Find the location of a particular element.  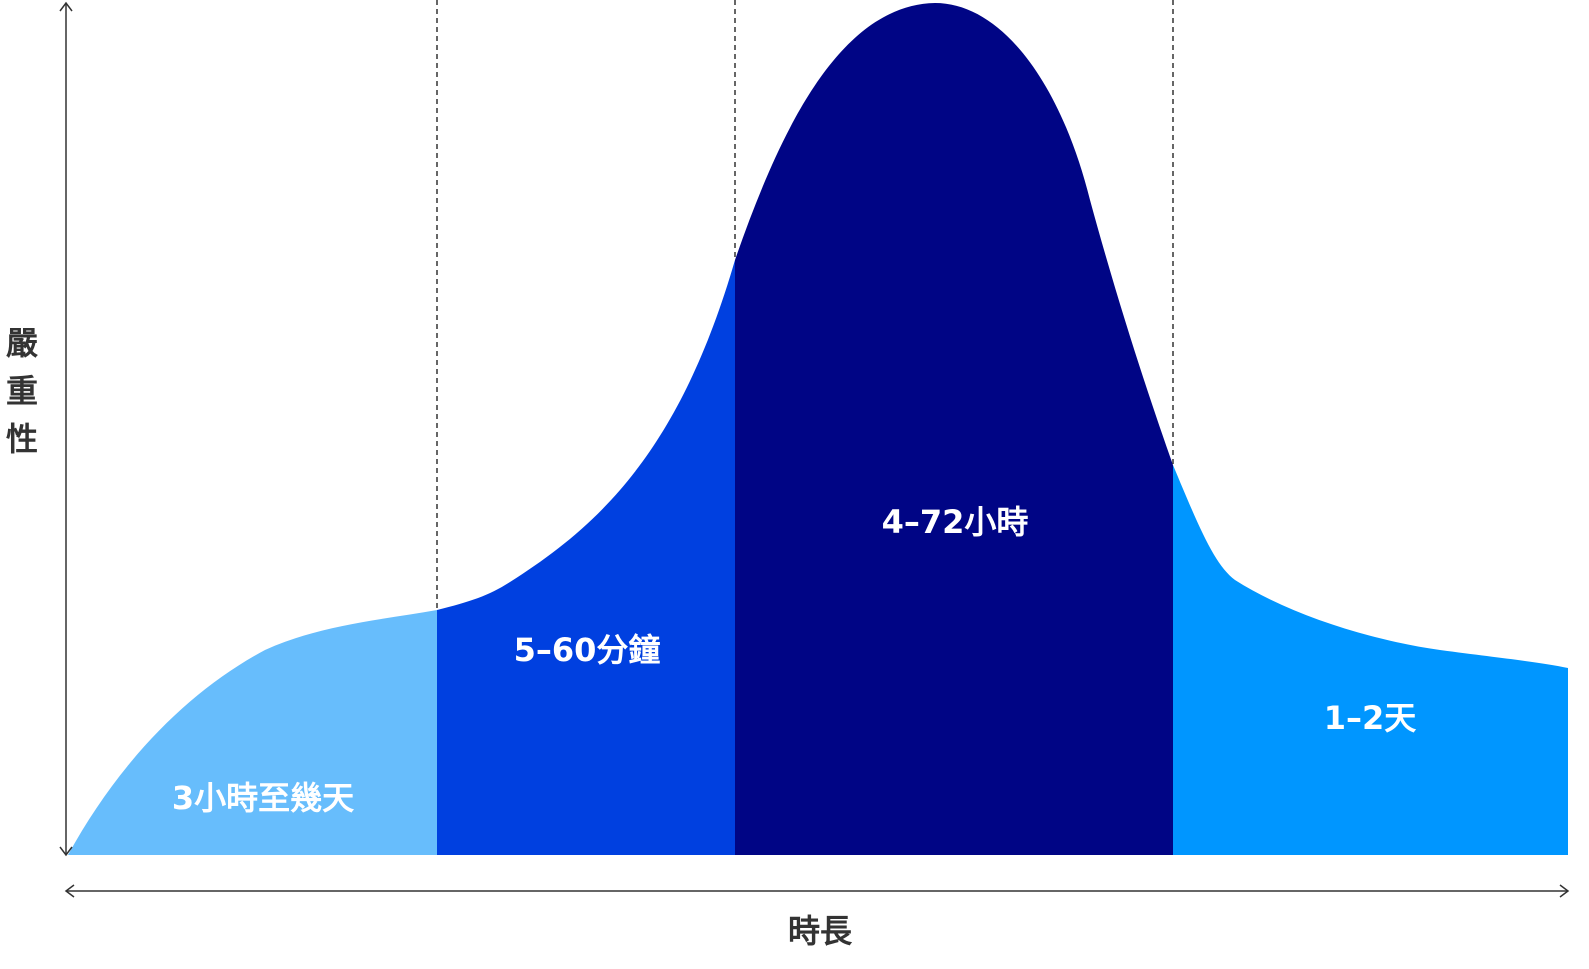

x-axis-label: 時長 is located at coordinates (820, 931).